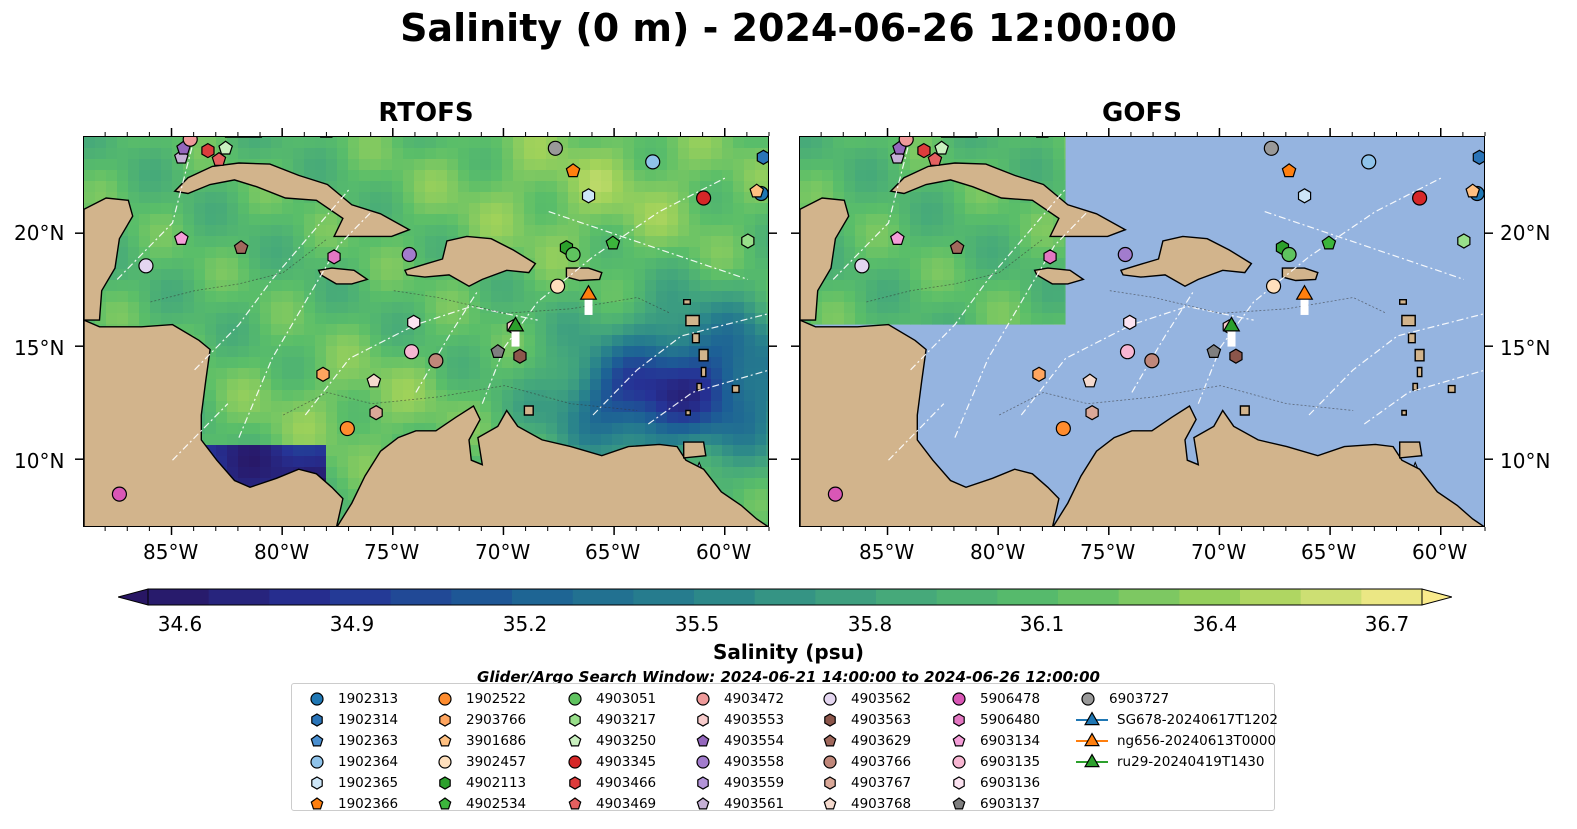  Describe the element at coordinates (754, 762) in the screenshot. I see `legend-label: 4903558` at that location.